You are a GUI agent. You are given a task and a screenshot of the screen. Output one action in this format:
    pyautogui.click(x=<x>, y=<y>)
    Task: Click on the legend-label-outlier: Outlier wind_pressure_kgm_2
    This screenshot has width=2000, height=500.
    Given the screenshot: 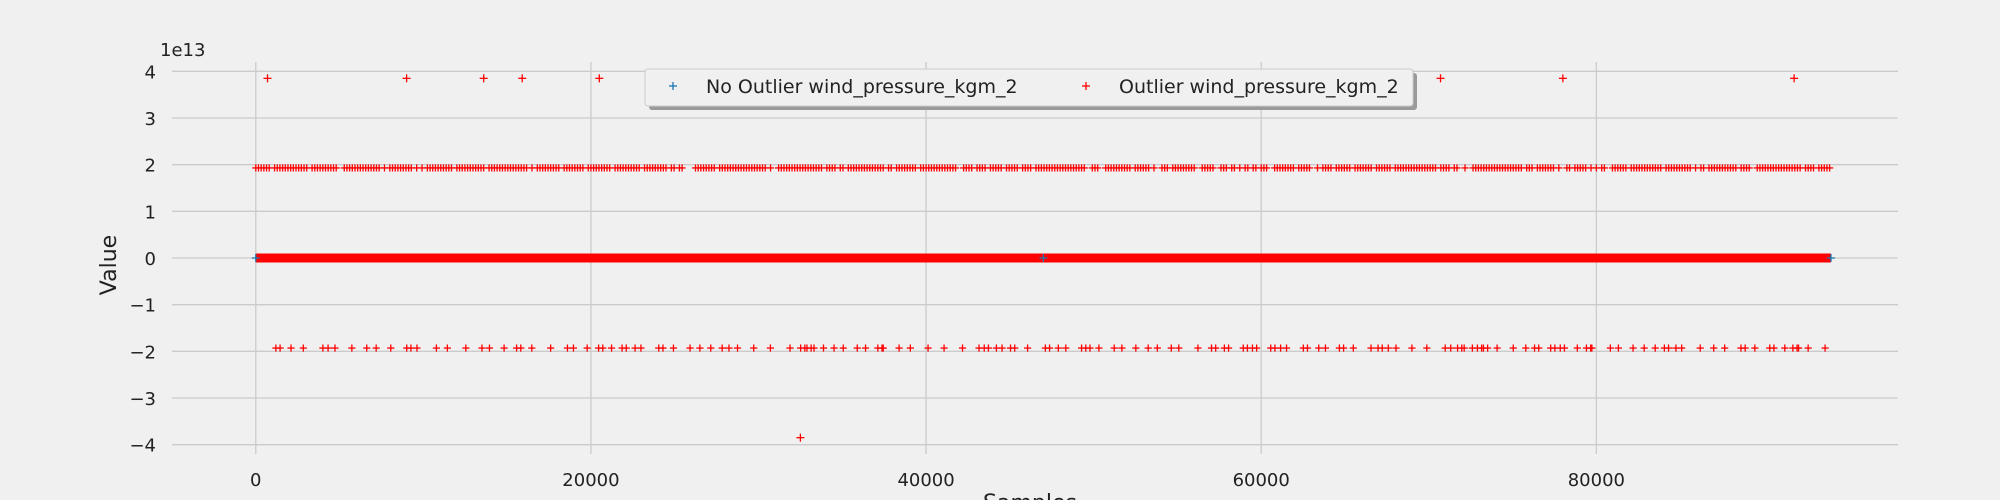 What is the action you would take?
    pyautogui.click(x=1259, y=87)
    